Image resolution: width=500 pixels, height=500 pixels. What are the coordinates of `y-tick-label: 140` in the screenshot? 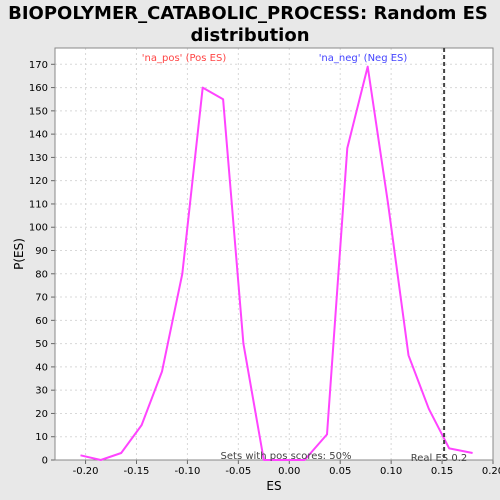 It's located at (38, 135).